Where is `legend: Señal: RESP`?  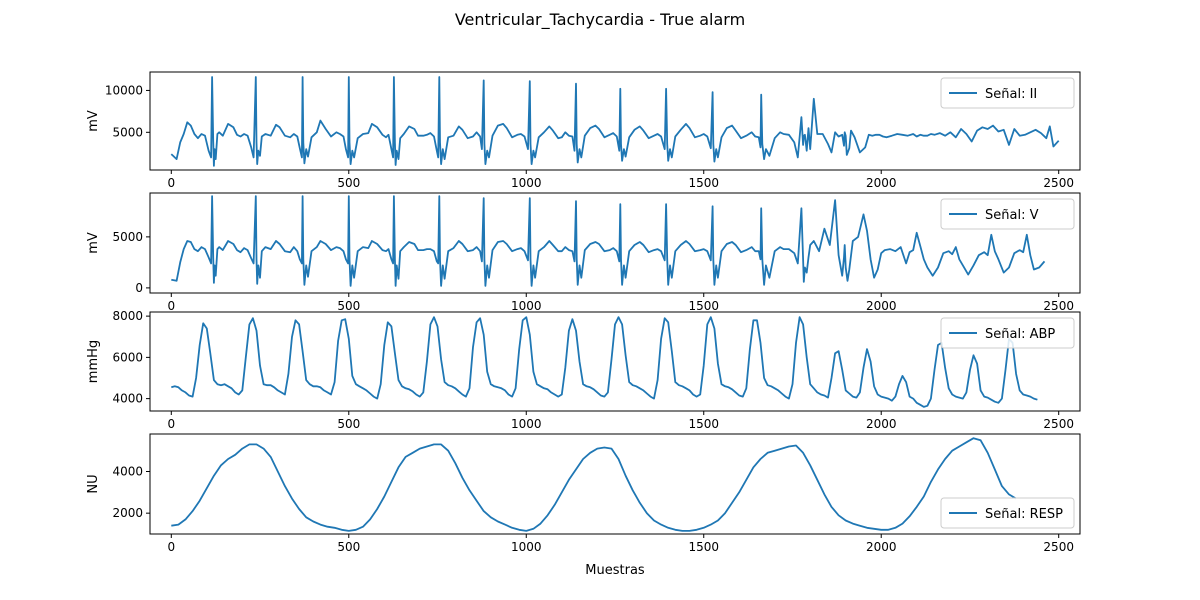
legend: Señal: RESP is located at coordinates (1007, 513).